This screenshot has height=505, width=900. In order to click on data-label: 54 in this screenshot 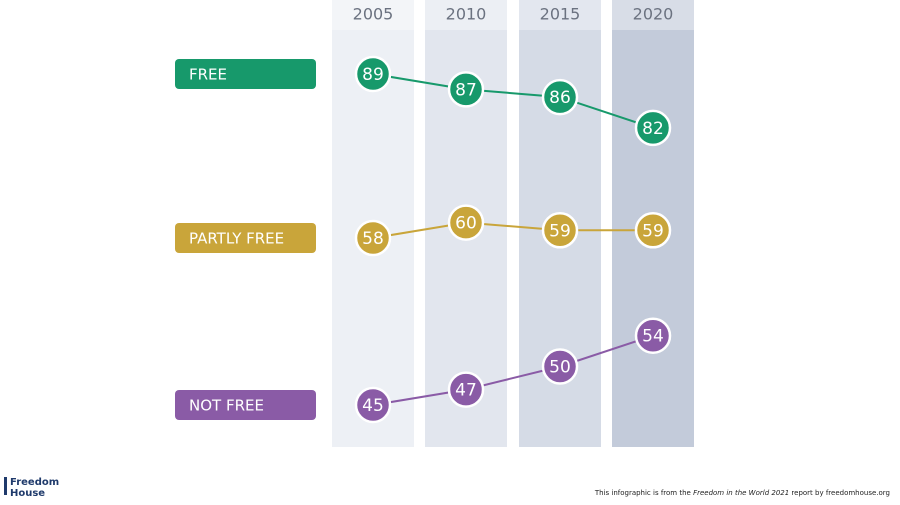, I will do `click(653, 337)`.